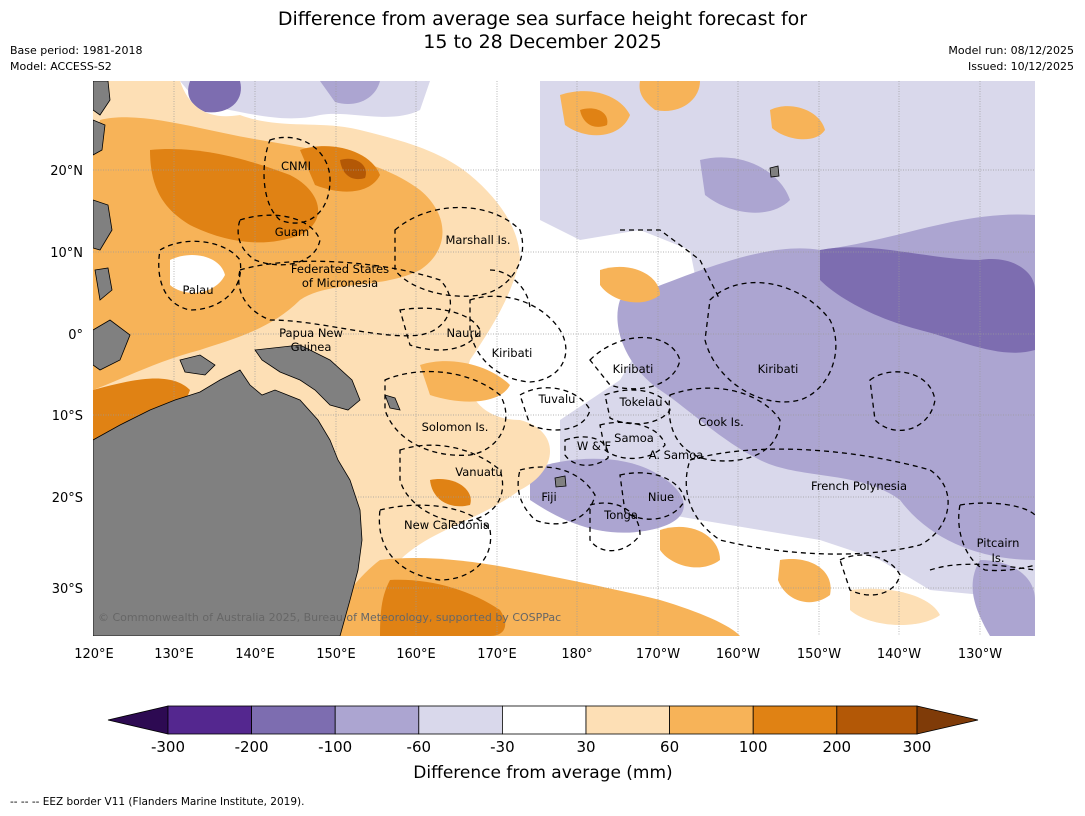  What do you see at coordinates (455, 427) in the screenshot?
I see `label-solomon-is: Solomon Is.` at bounding box center [455, 427].